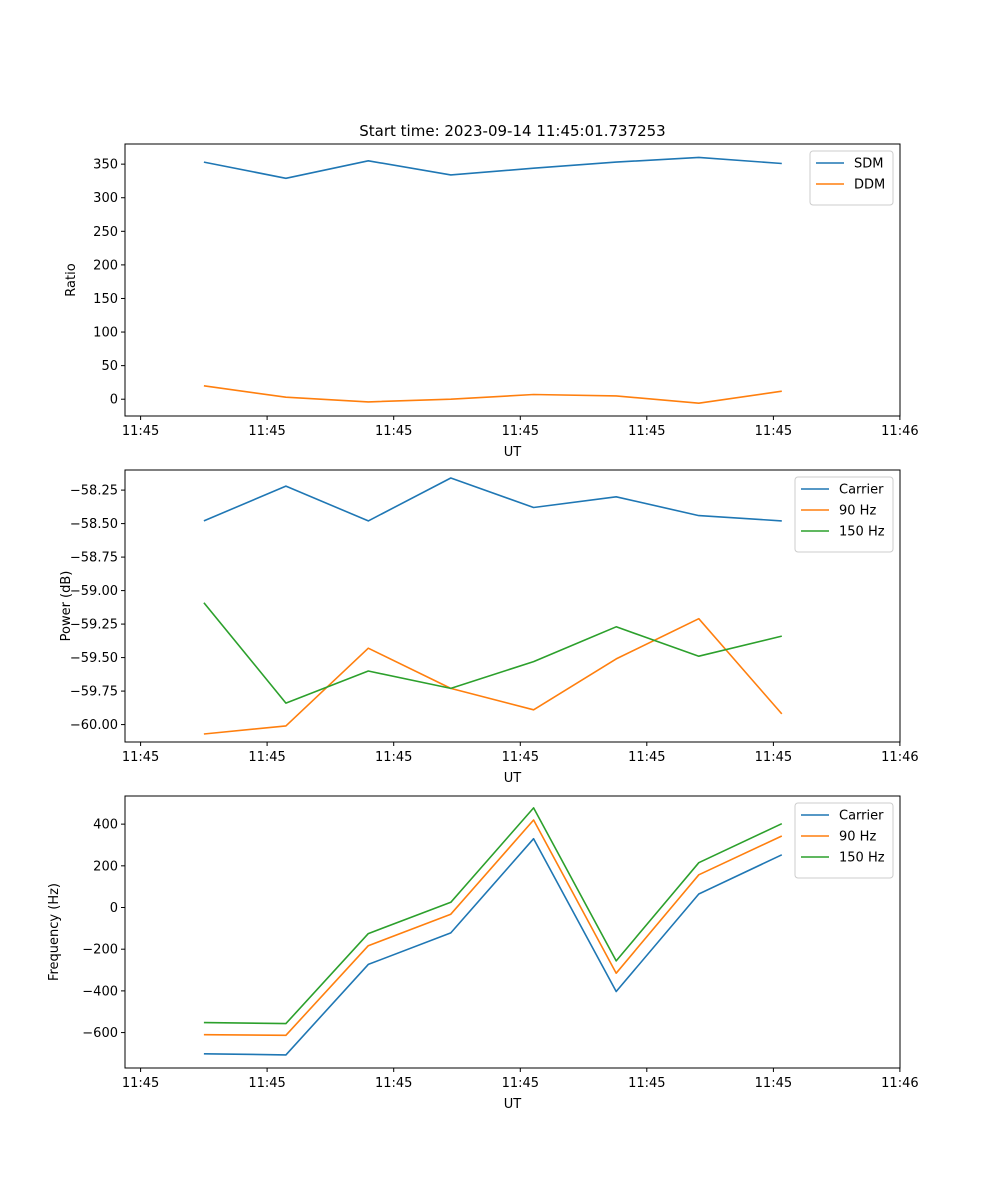  I want to click on y-tick-label: 400, so click(105, 825).